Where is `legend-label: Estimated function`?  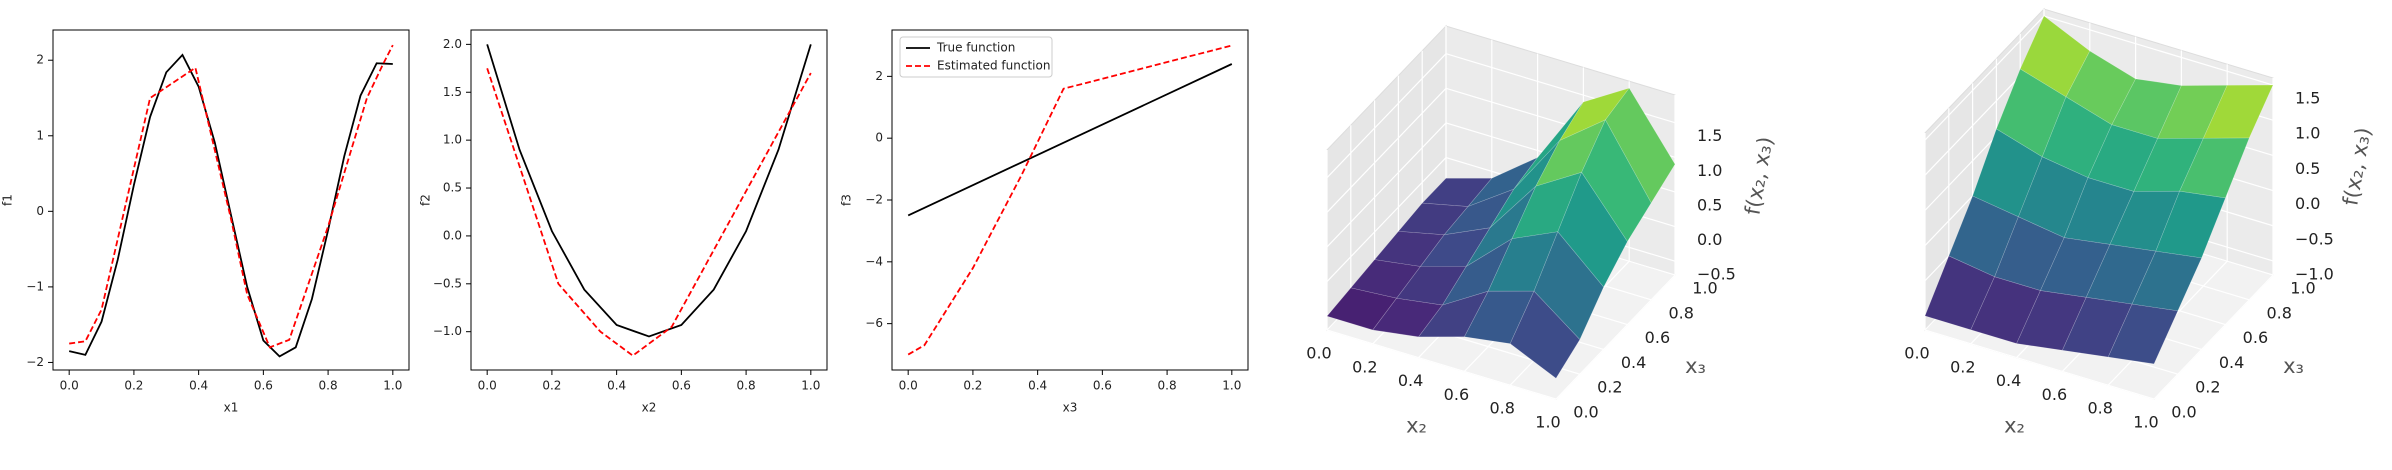
legend-label: Estimated function is located at coordinates (993, 66).